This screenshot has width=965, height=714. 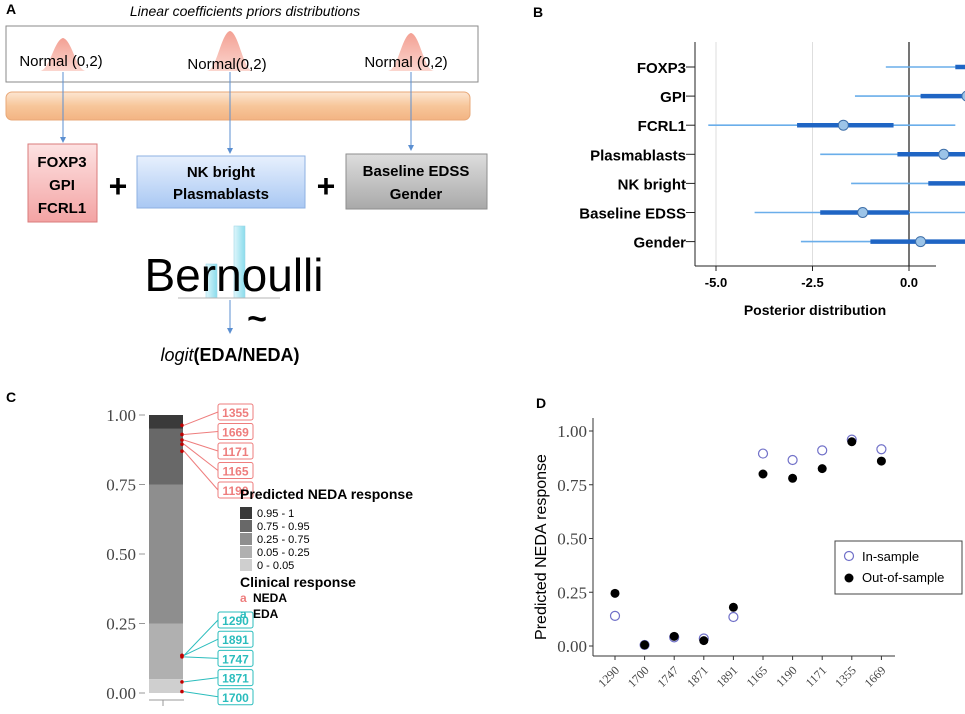 I want to click on scatter-x-tick-label-1171: 1171, so click(x=816, y=676).